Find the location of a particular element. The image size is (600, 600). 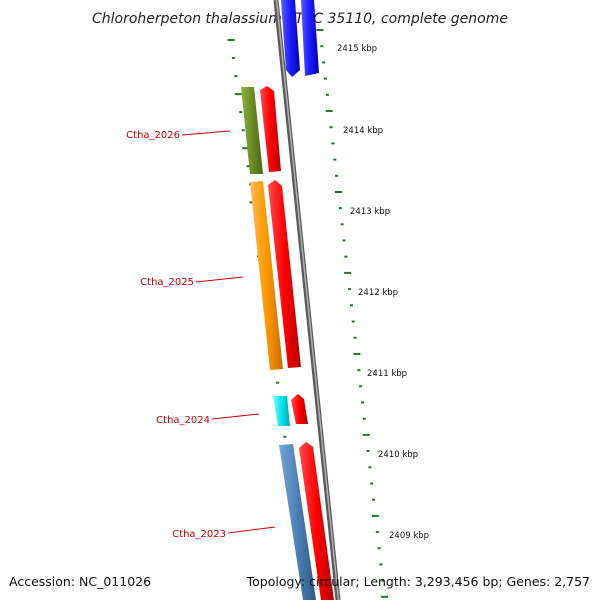

kbp-label: 2412 kbp is located at coordinates (378, 293).